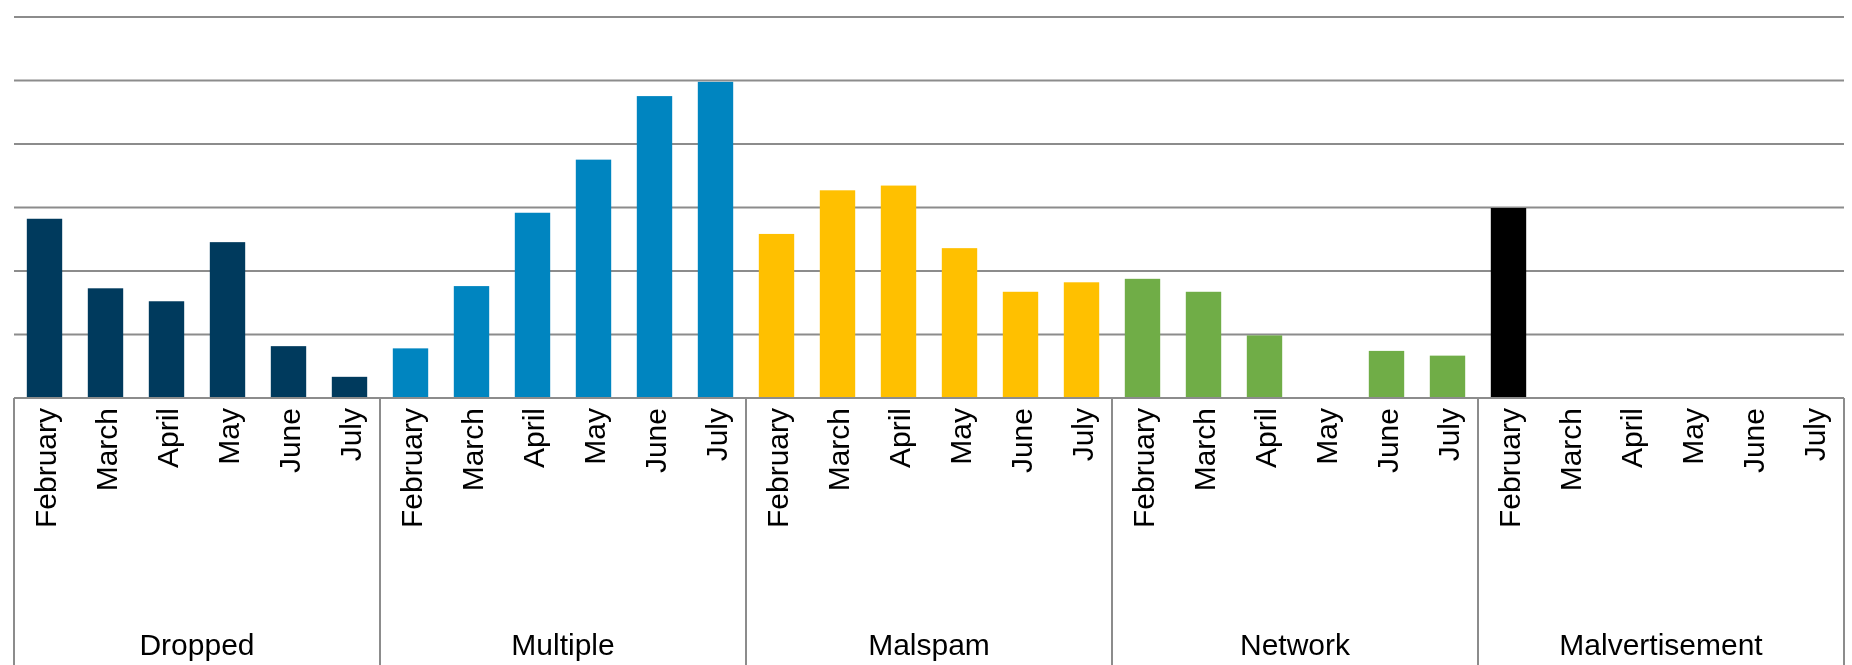  I want to click on text: Malspam, so click(929, 644).